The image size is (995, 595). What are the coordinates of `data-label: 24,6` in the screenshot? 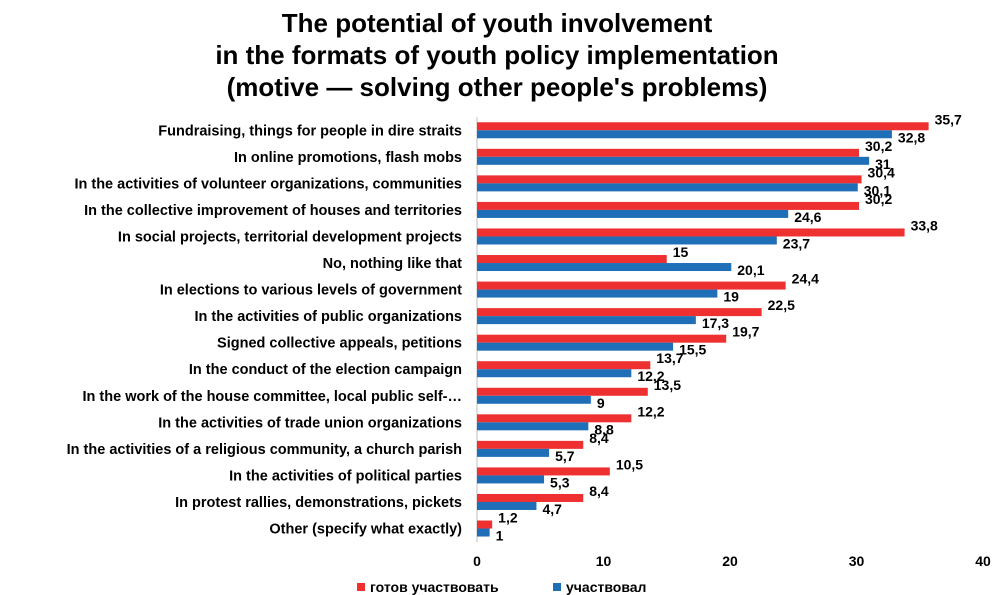 It's located at (807, 217).